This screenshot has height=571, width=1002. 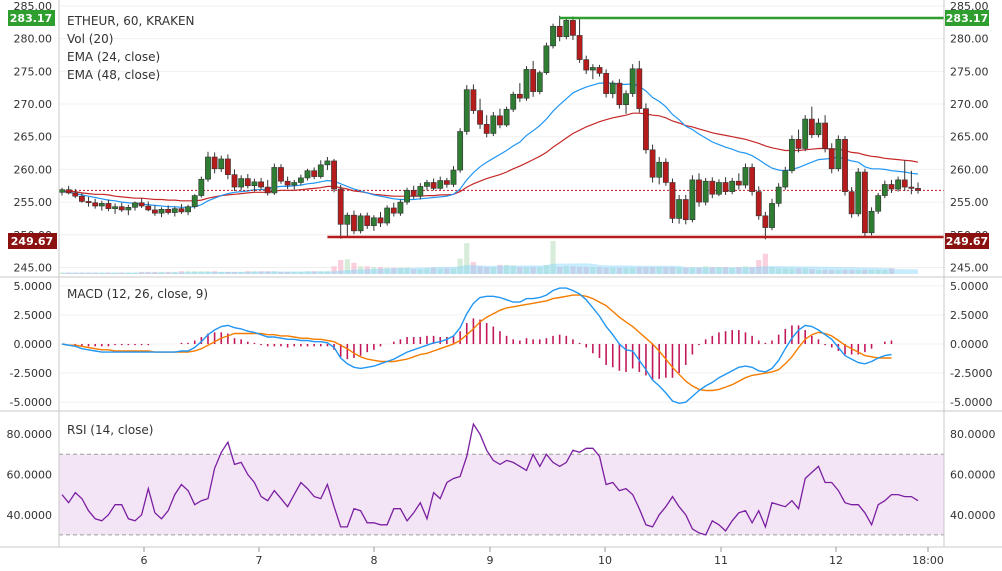 What do you see at coordinates (31, 18) in the screenshot?
I see `resistance-price-tag-left: 283.17` at bounding box center [31, 18].